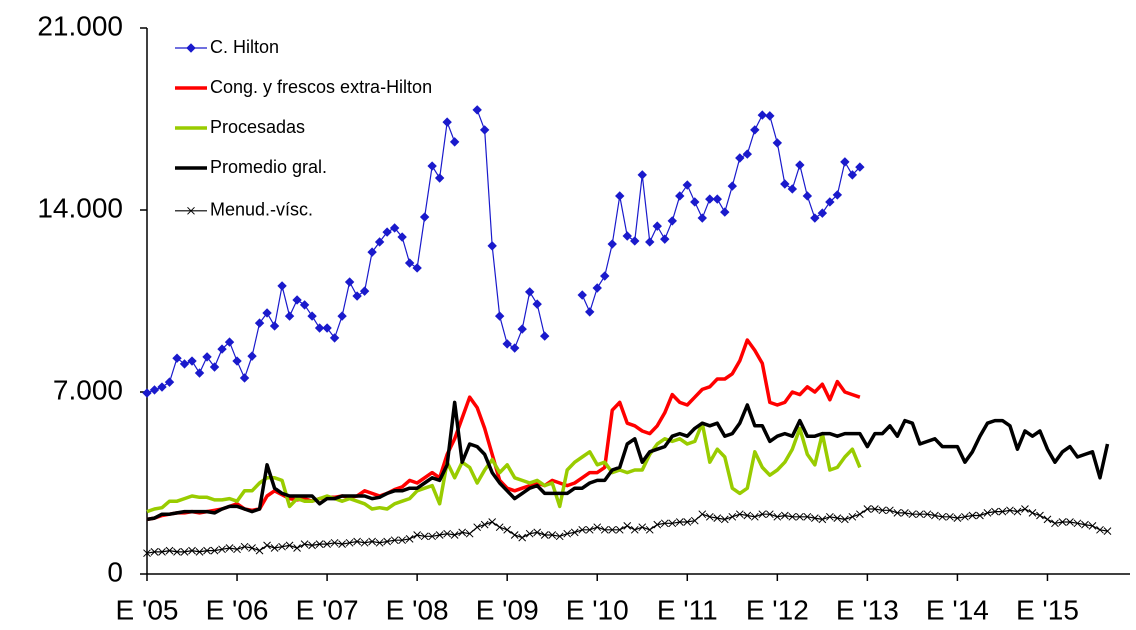 The image size is (1136, 630). Describe the element at coordinates (417, 609) in the screenshot. I see `x-tick-label: E '08` at that location.